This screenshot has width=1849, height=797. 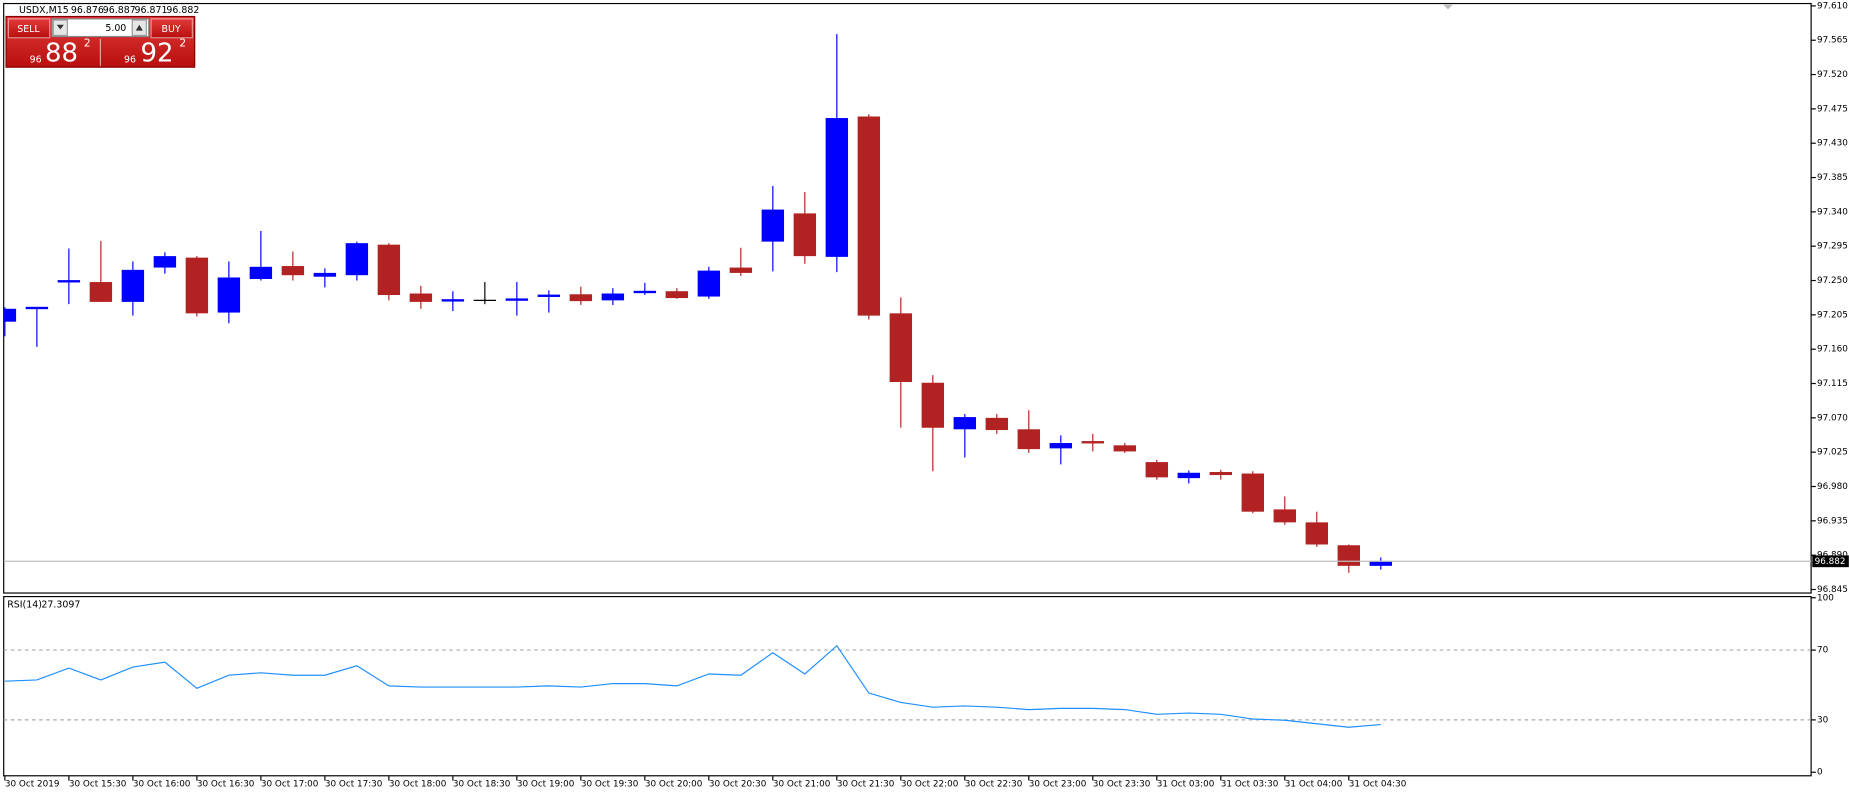 I want to click on rsi-plot, so click(x=907, y=686).